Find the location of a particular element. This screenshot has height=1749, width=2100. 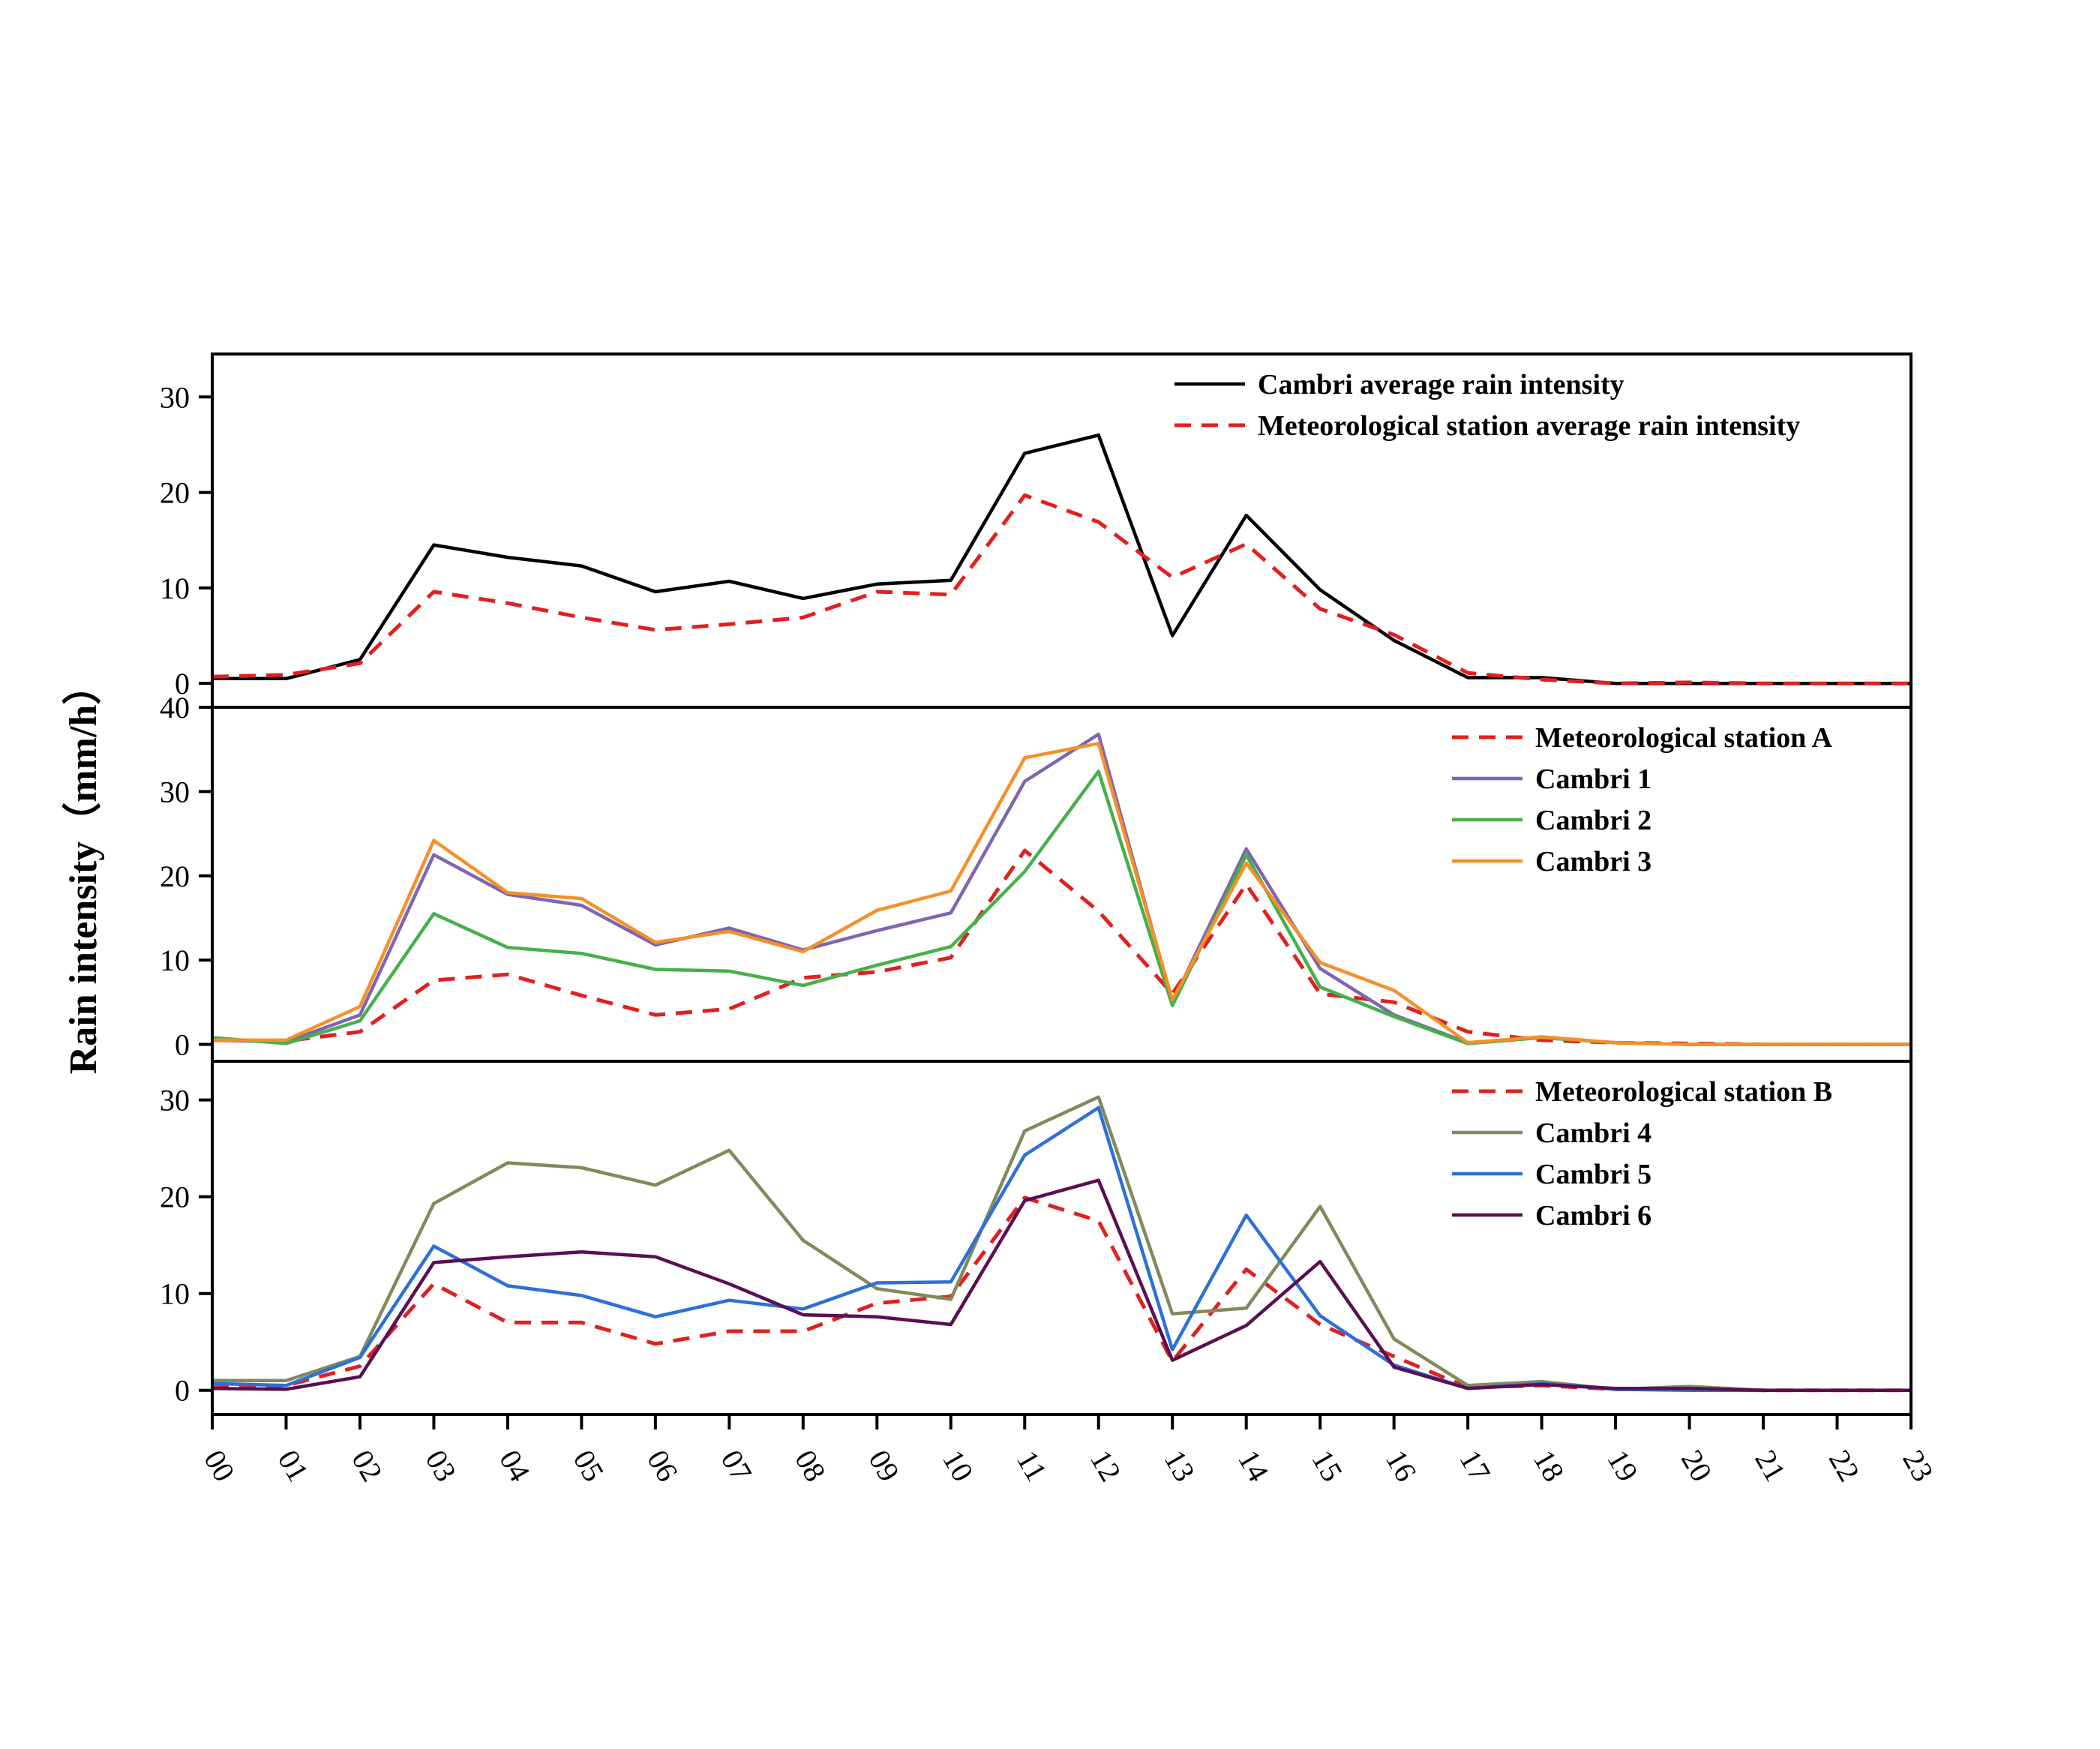

x-tick-label: 13 is located at coordinates (1179, 1465).